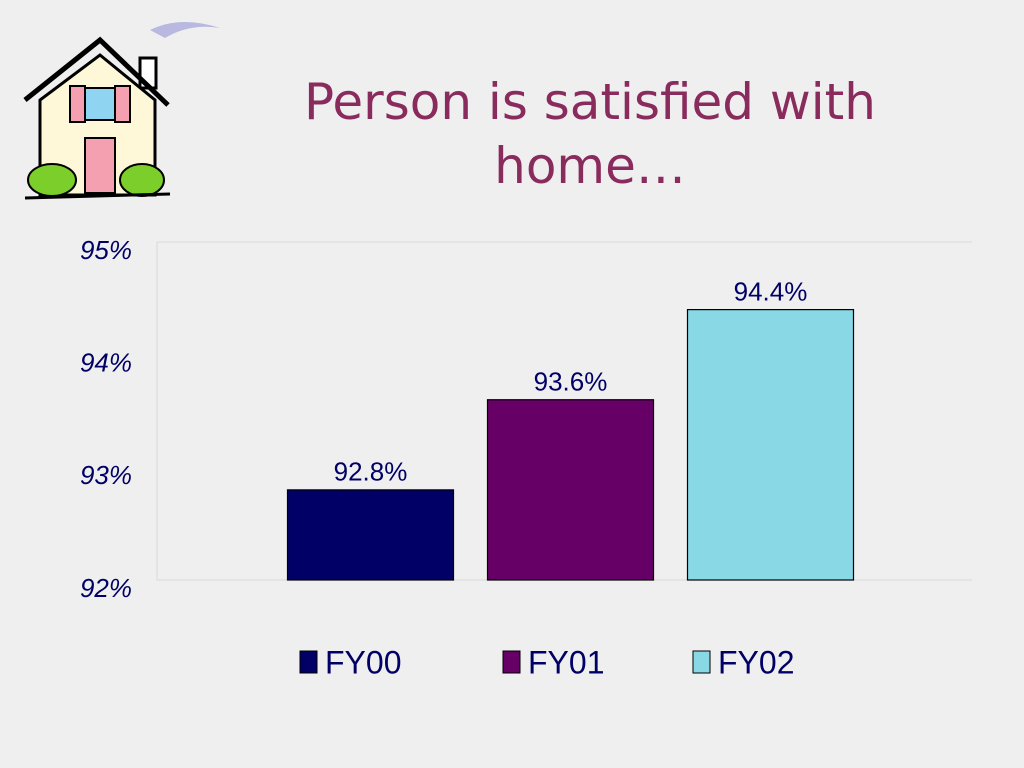  I want to click on value-label: 92.8%, so click(371, 472).